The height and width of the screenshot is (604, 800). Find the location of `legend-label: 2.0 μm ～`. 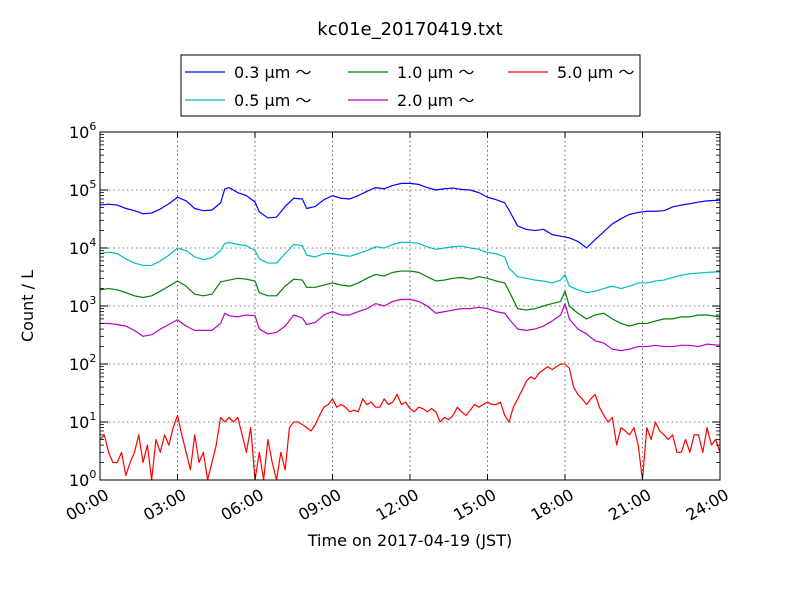

legend-label: 2.0 μm ～ is located at coordinates (435, 100).